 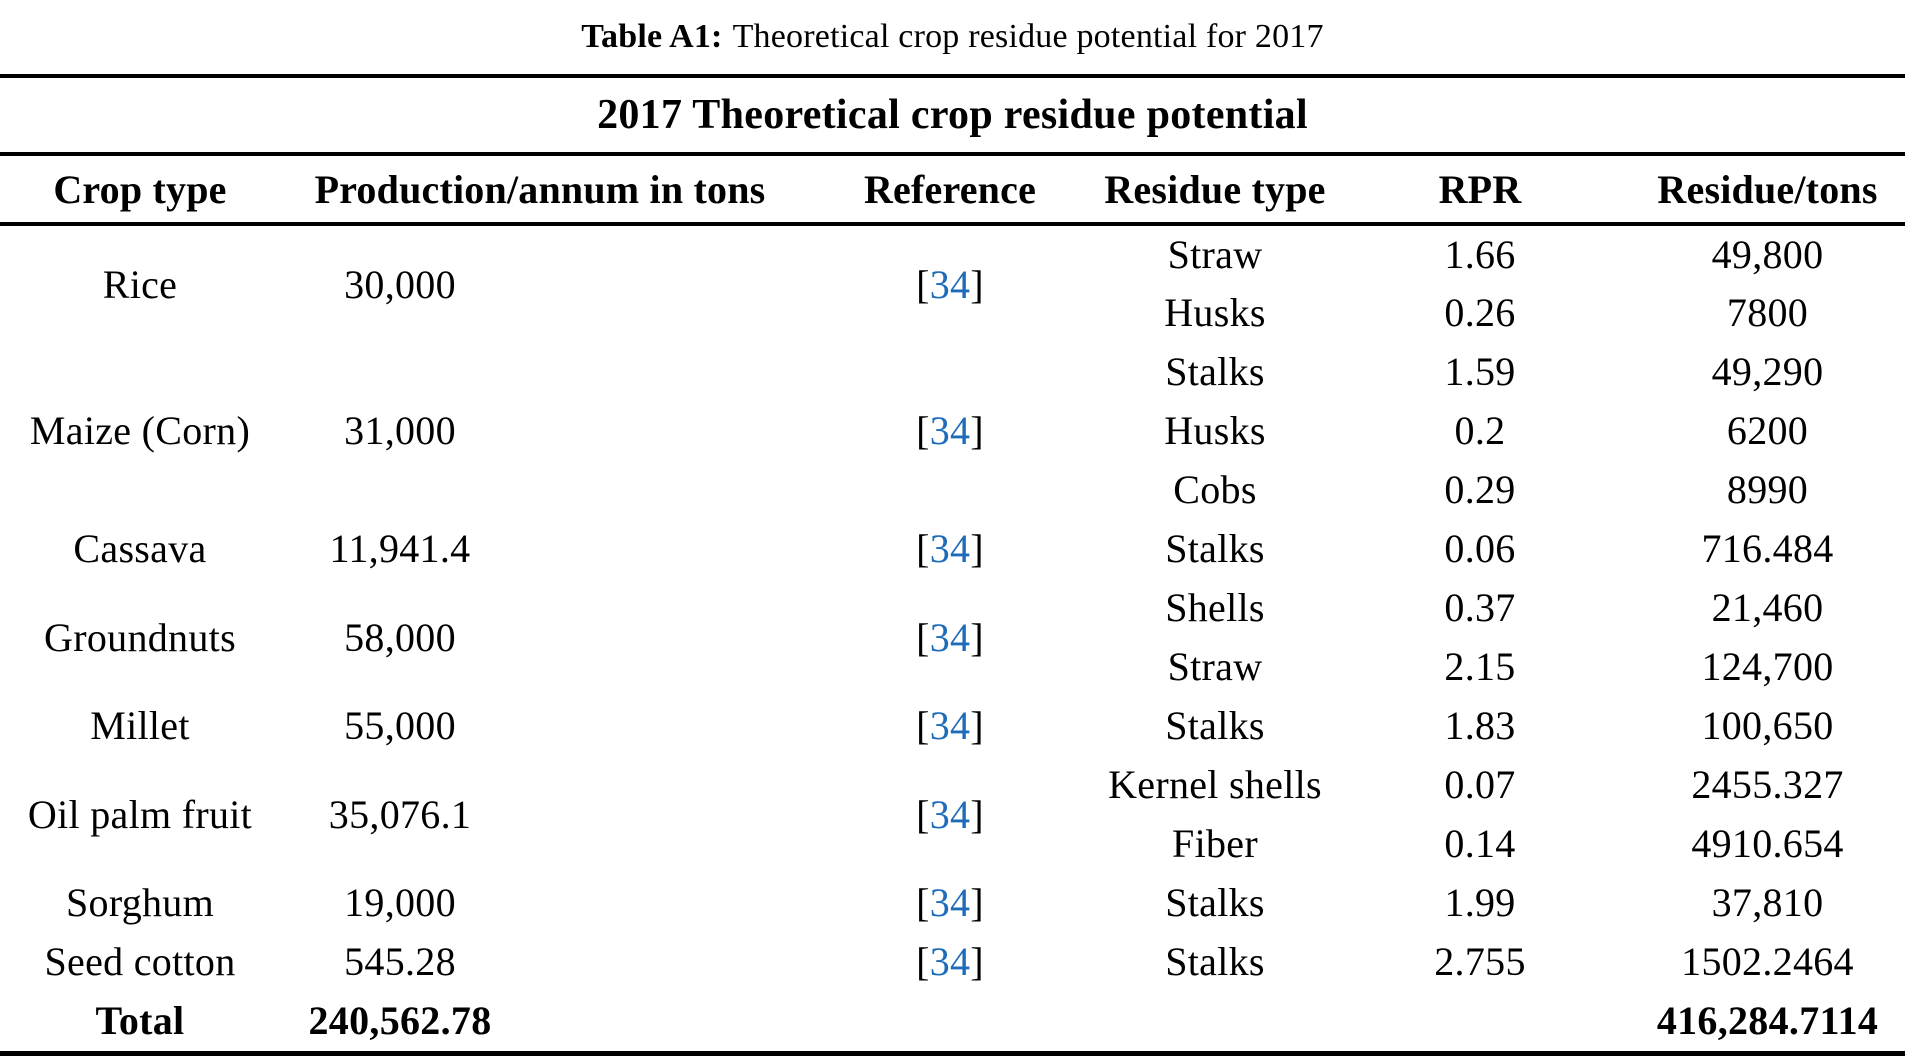 I want to click on crop-cell: Sorghum, so click(x=140, y=902).